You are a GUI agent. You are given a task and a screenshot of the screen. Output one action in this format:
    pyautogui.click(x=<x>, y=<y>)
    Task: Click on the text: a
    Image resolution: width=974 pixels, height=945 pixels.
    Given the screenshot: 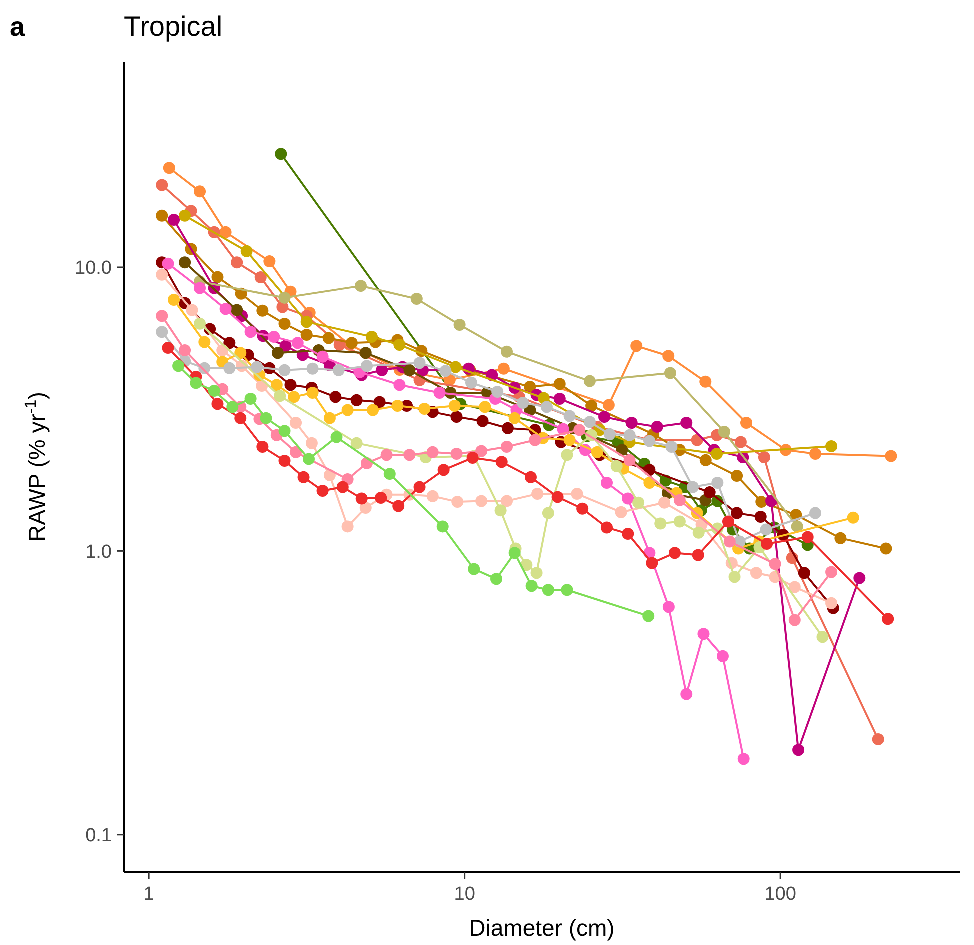 What is the action you would take?
    pyautogui.click(x=18, y=27)
    